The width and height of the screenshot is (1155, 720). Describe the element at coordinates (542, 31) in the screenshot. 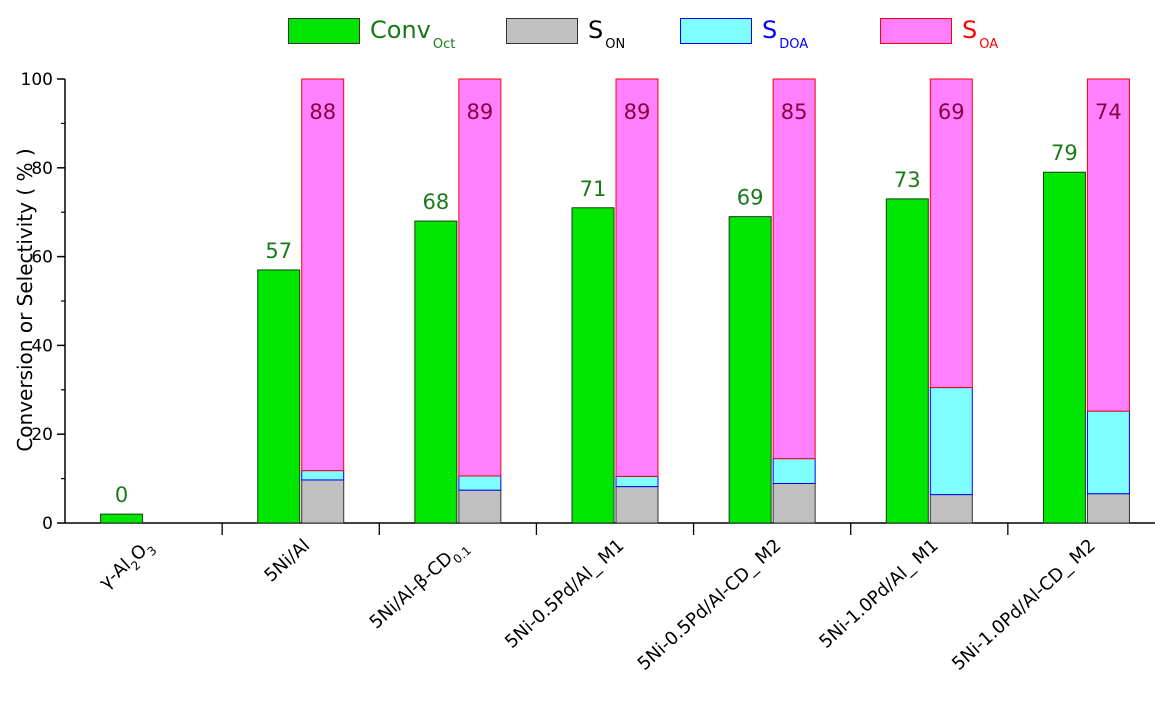

I see `legend-swatch-son` at that location.